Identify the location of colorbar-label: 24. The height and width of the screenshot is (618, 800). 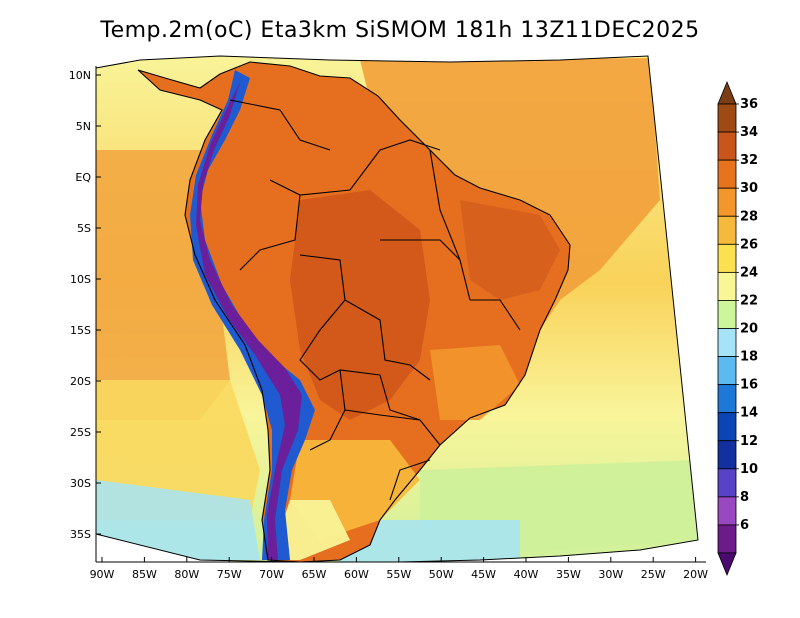
(749, 272).